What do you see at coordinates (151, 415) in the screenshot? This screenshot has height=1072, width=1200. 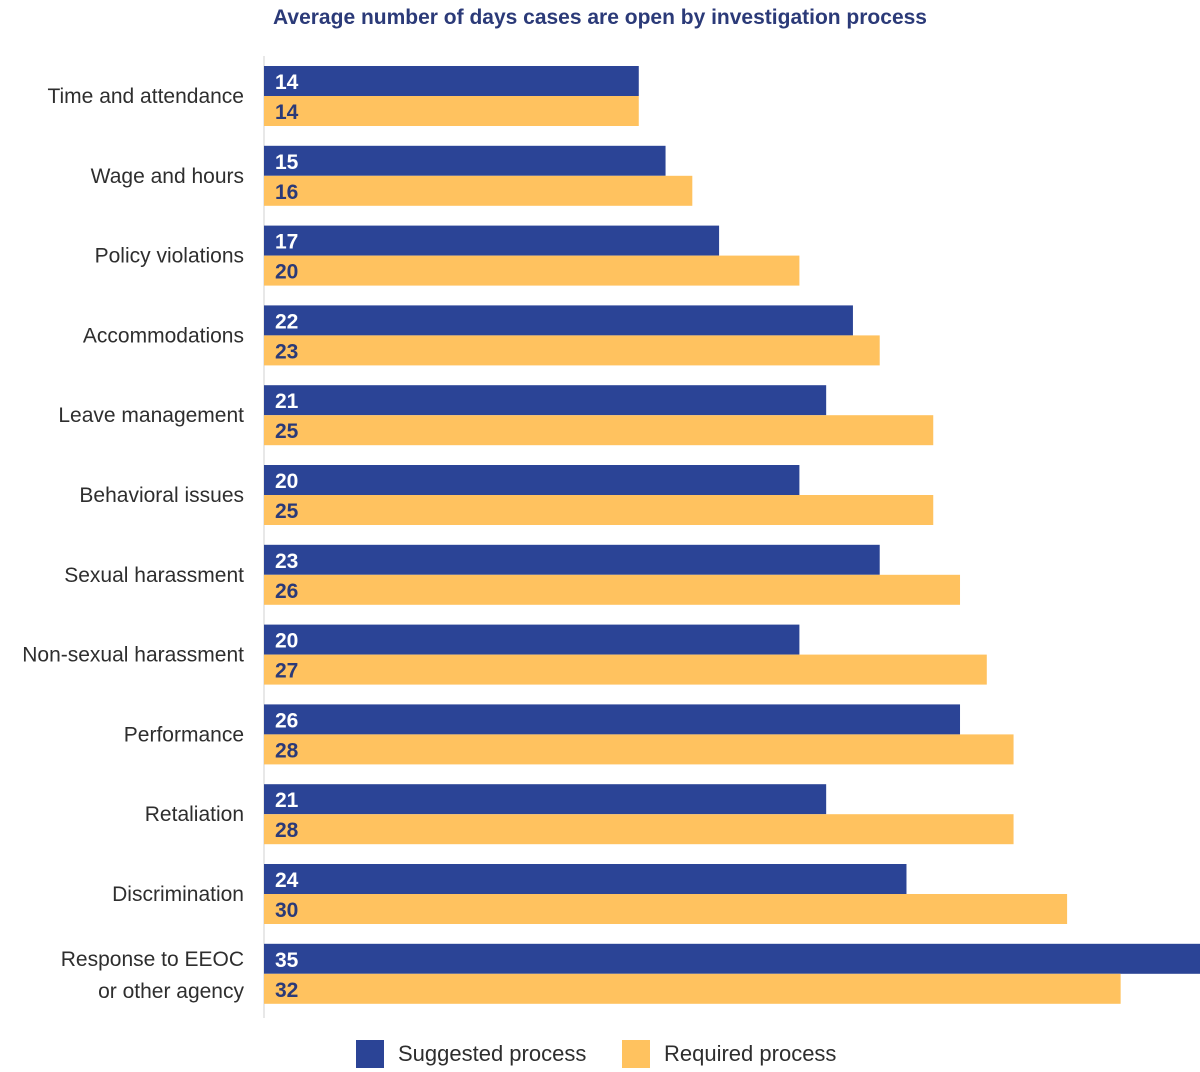 I see `category-label: Leave management` at bounding box center [151, 415].